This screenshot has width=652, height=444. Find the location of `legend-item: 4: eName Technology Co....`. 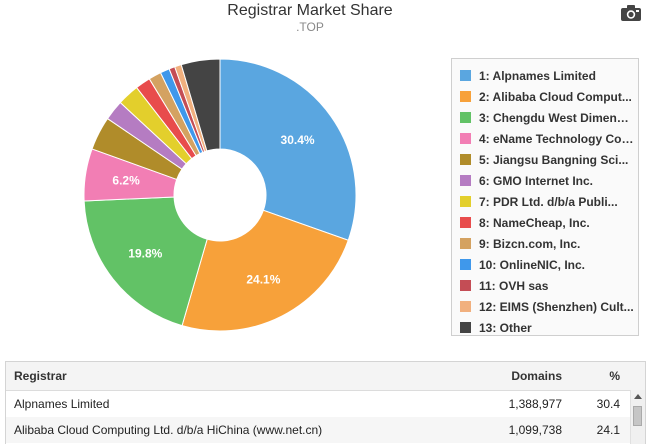

legend-item: 4: eName Technology Co.... is located at coordinates (549, 138).